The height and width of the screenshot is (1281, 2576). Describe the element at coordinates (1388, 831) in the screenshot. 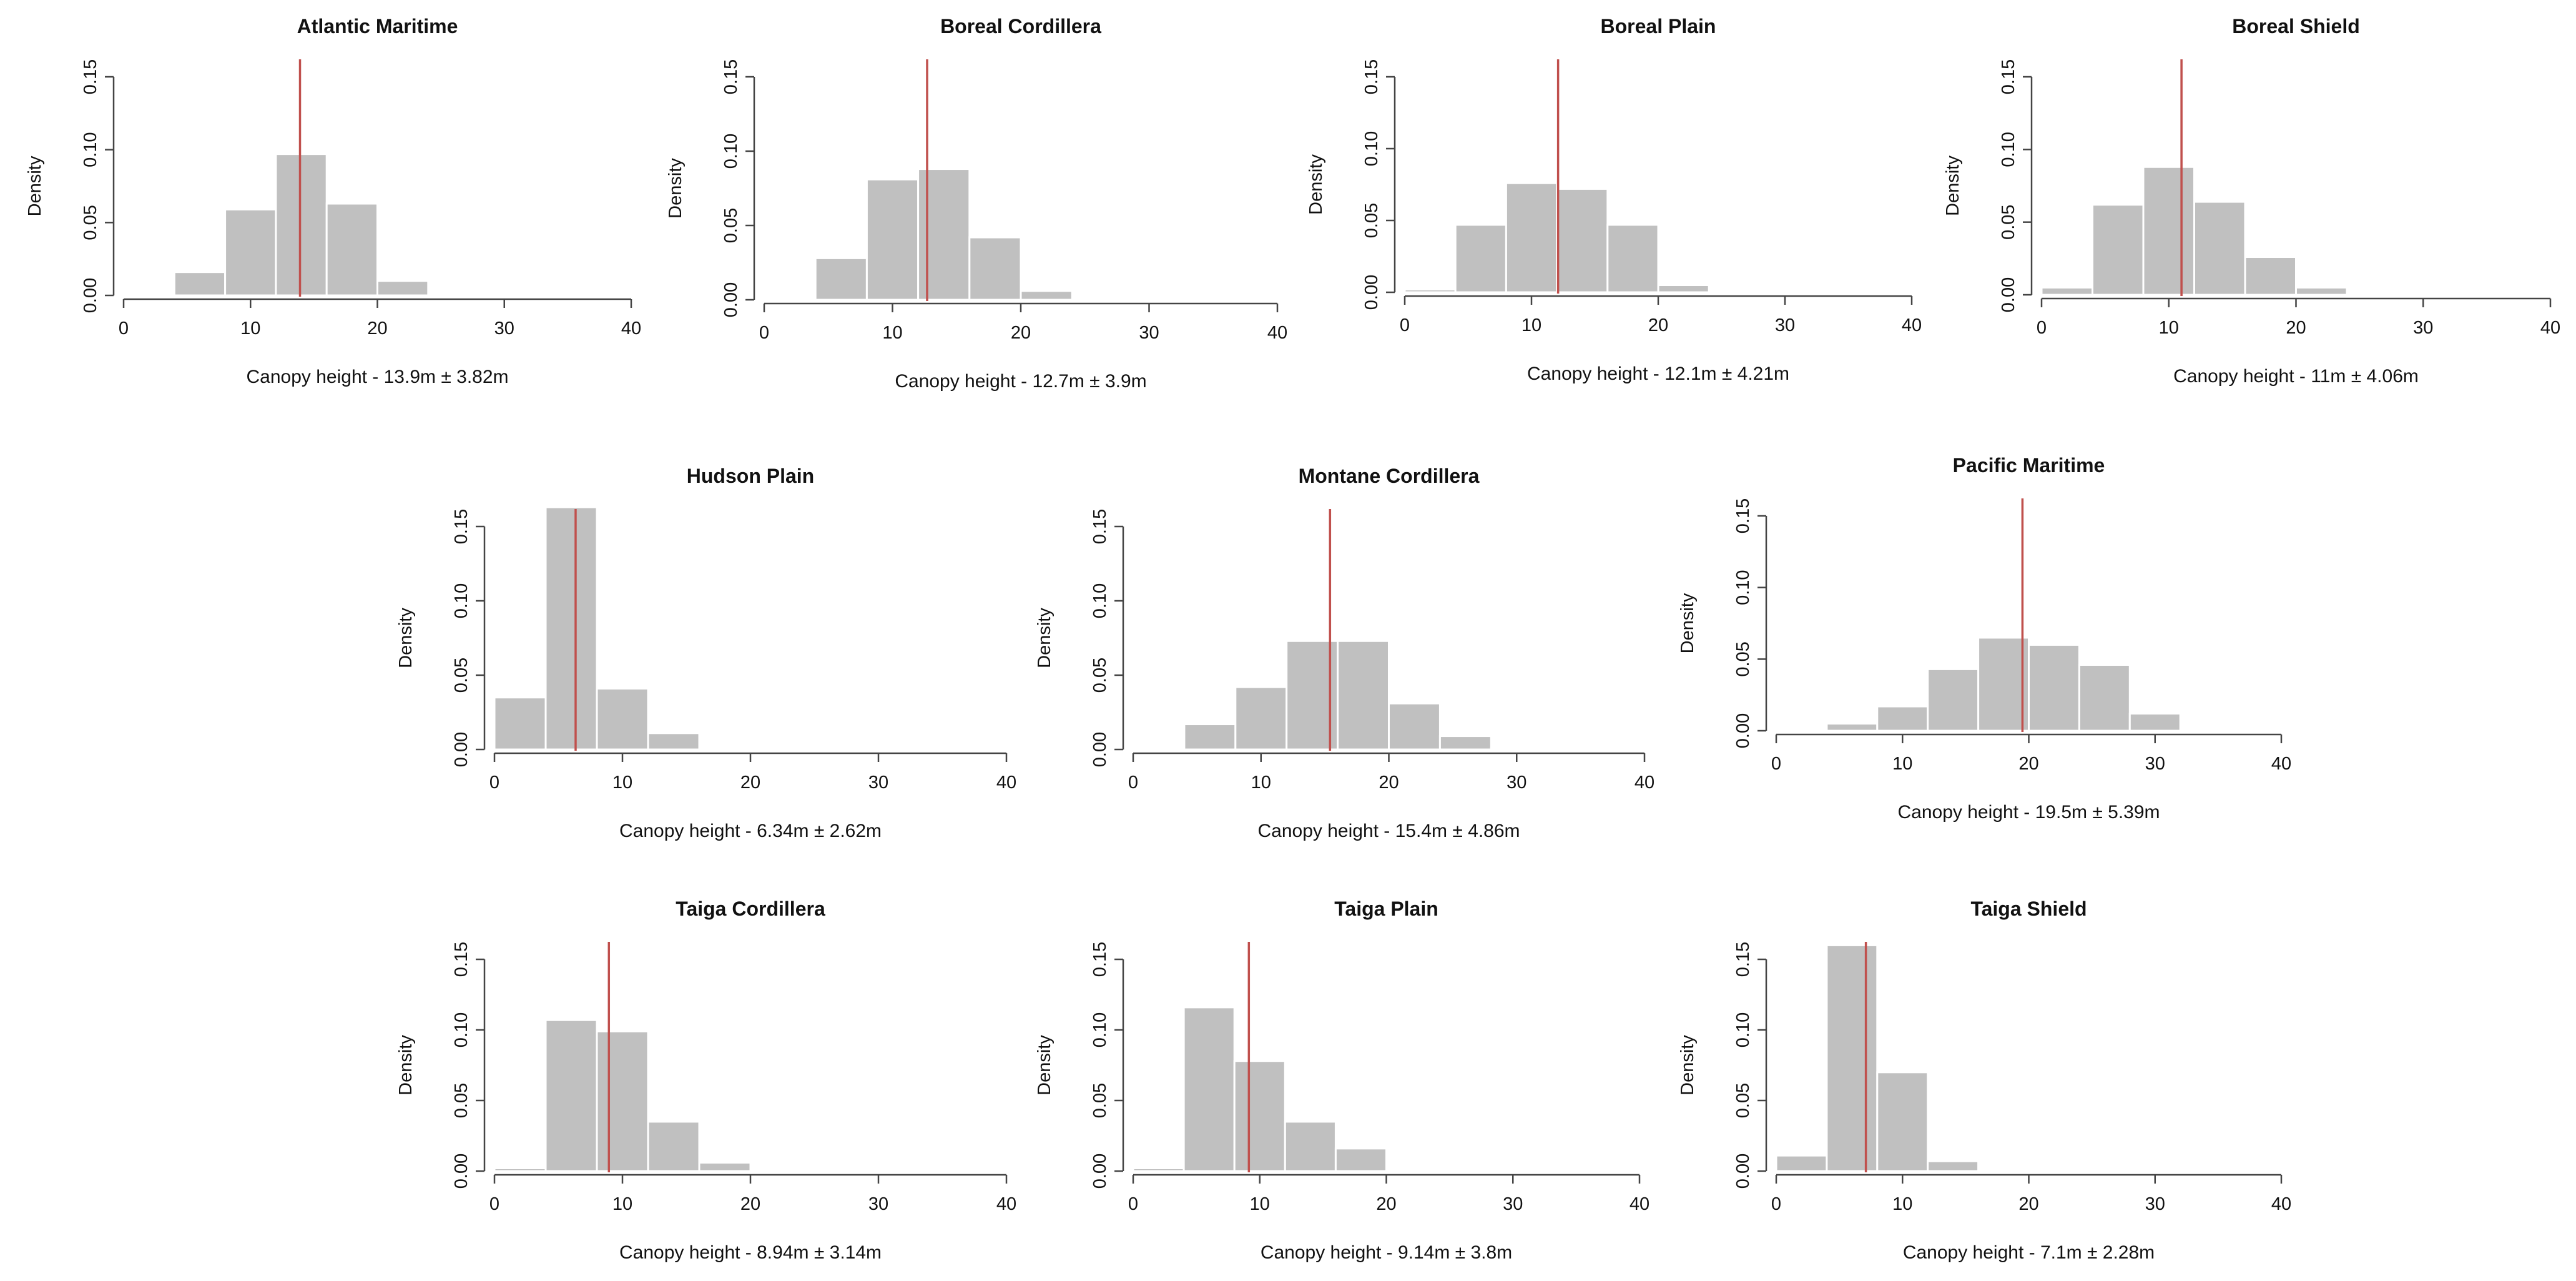

I see `x-axis-title: Canopy height - 15.4m ± 4.86m` at that location.